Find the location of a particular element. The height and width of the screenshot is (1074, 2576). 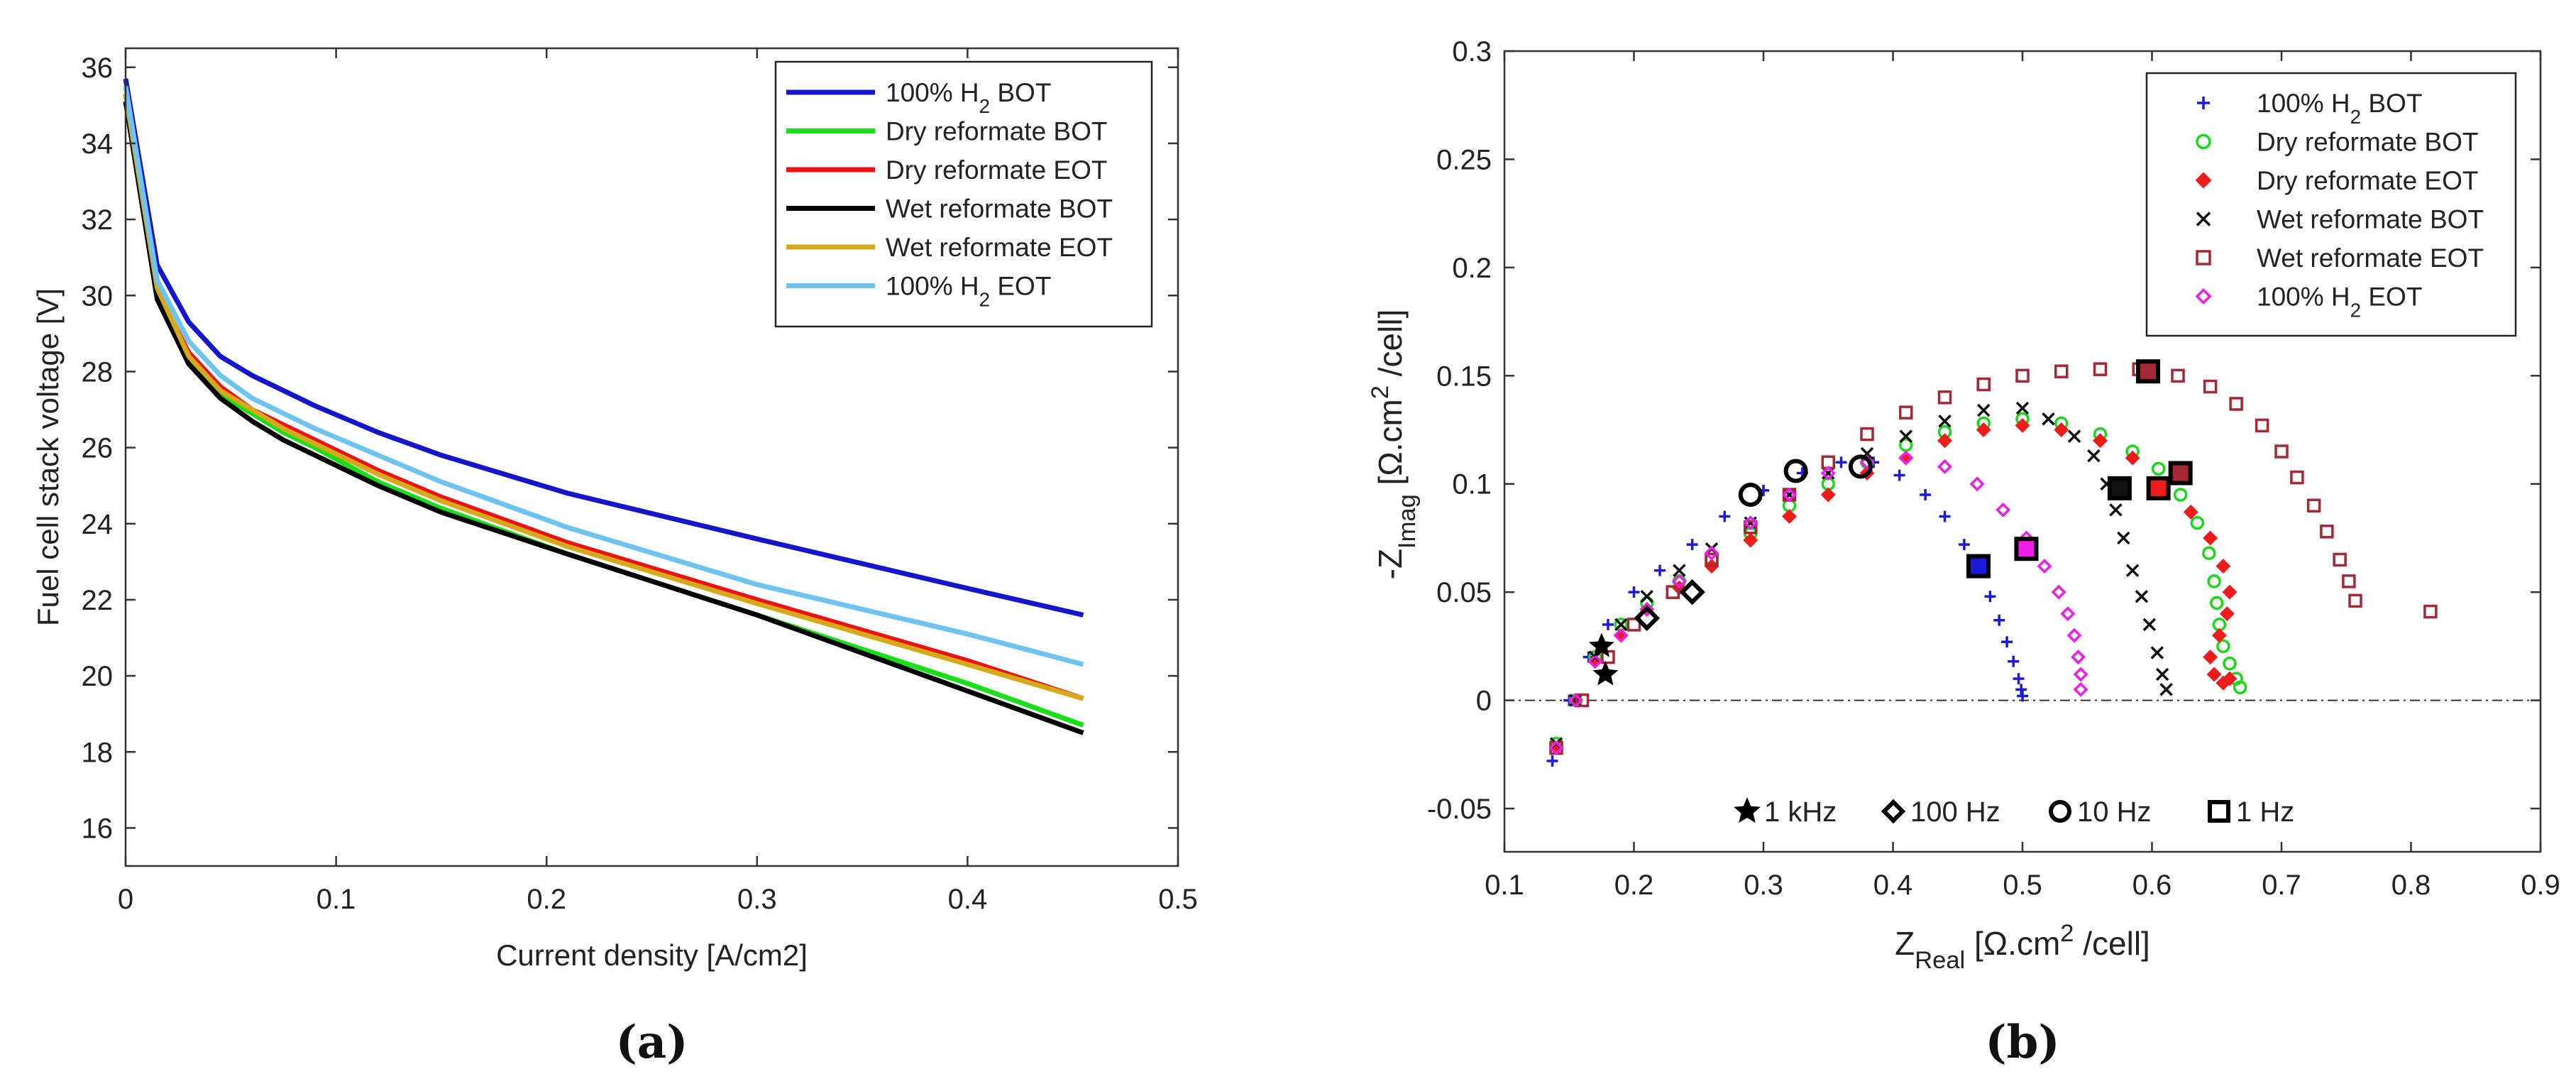

y-axis-label-b: -ZImag [Ω.cm2 /cell] is located at coordinates (1394, 444).